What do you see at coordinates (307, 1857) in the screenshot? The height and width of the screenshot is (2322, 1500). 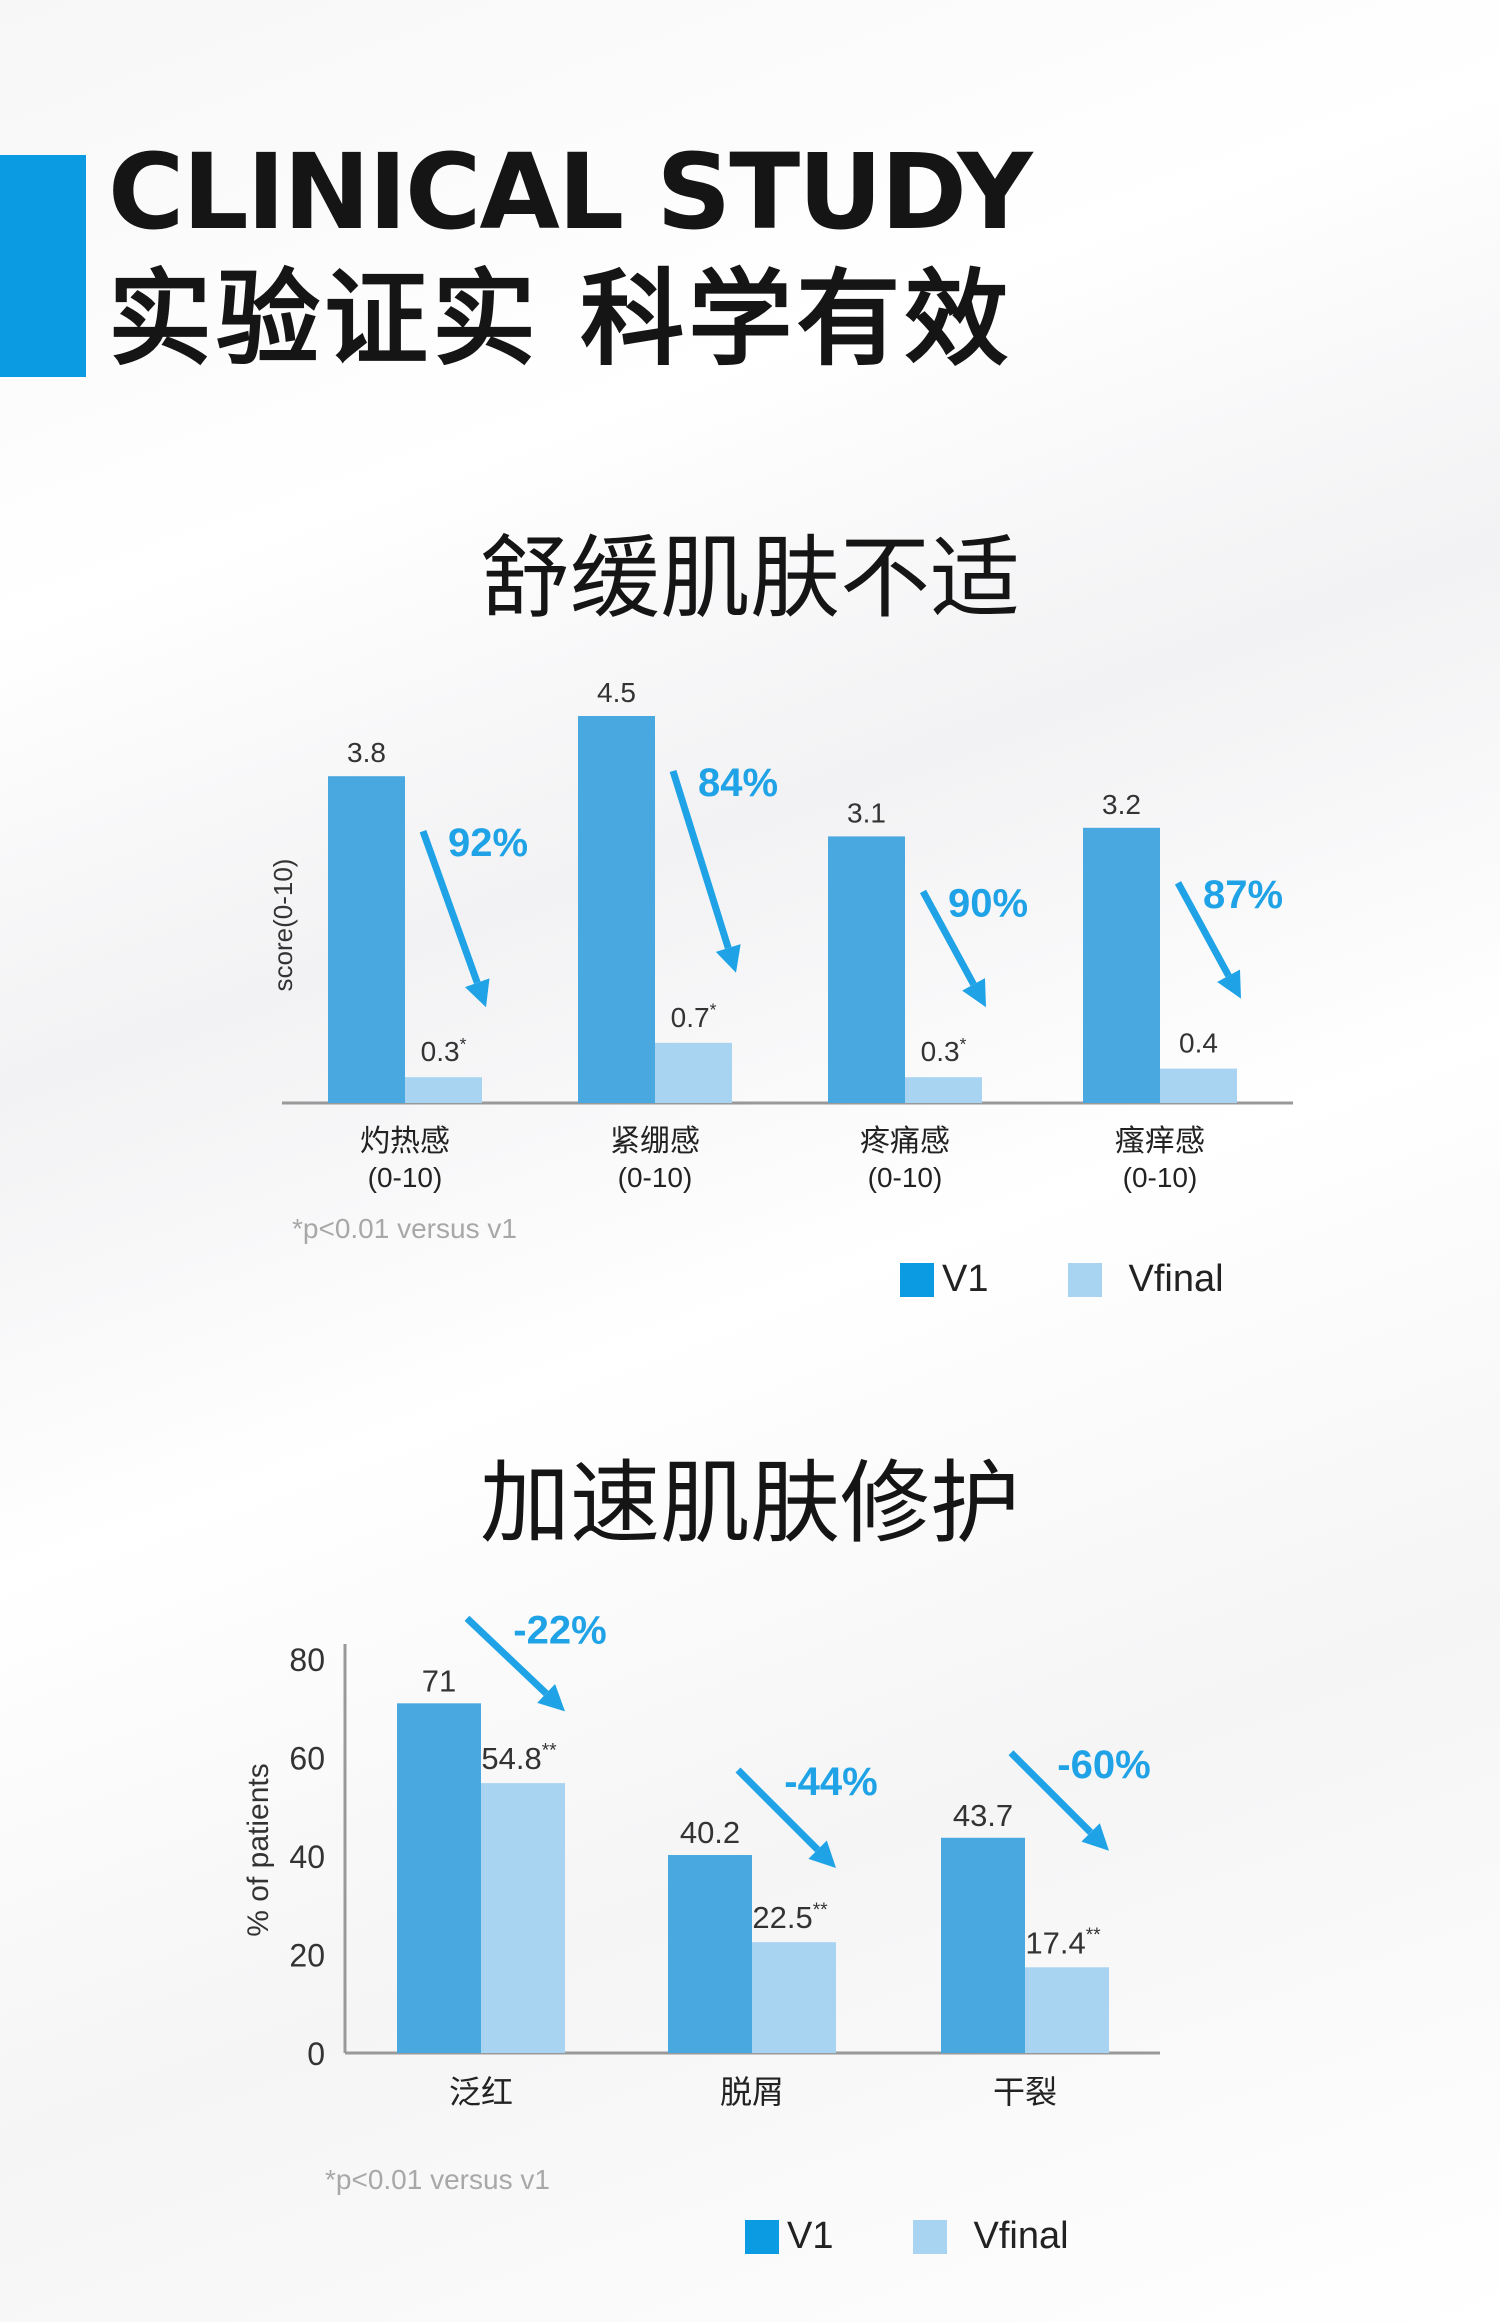 I see `y-tick-label: 40` at bounding box center [307, 1857].